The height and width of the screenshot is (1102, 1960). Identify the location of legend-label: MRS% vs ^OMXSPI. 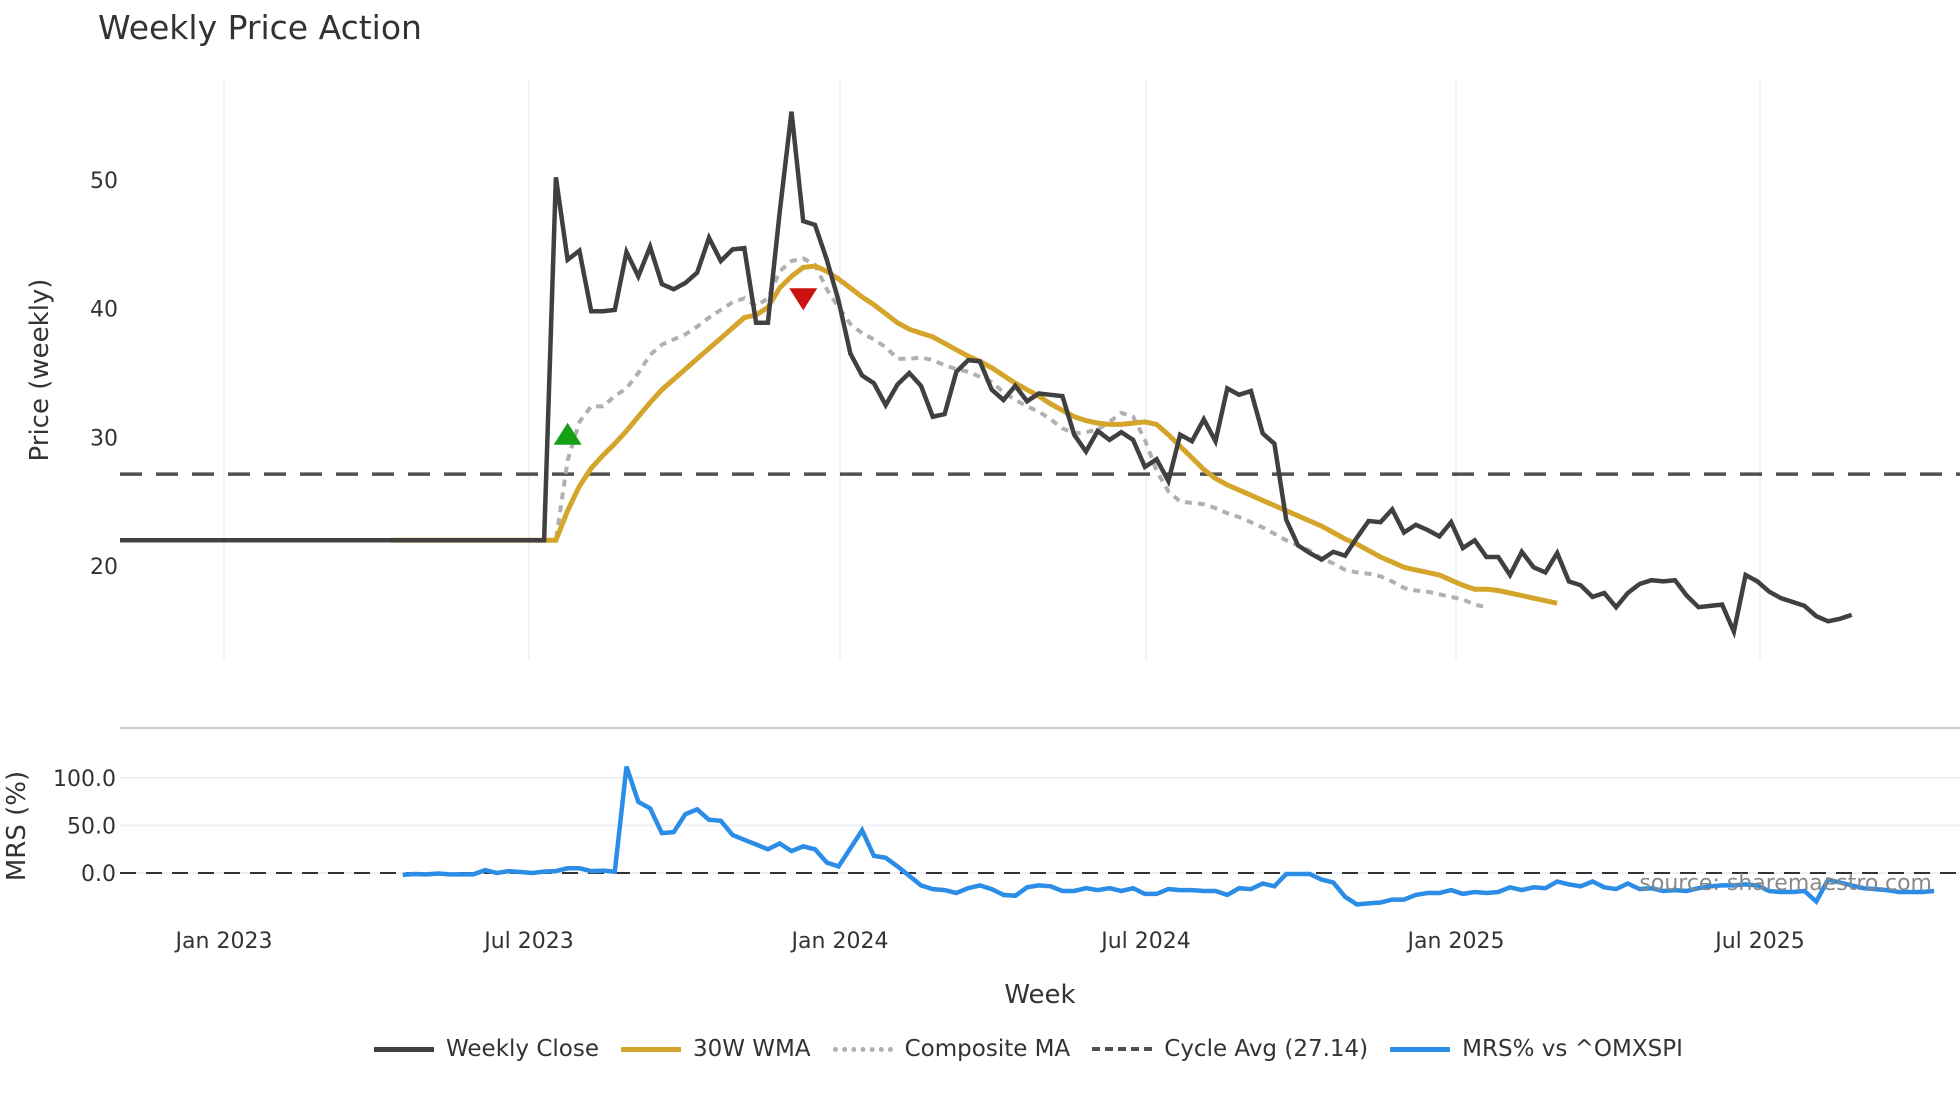
(1572, 1049).